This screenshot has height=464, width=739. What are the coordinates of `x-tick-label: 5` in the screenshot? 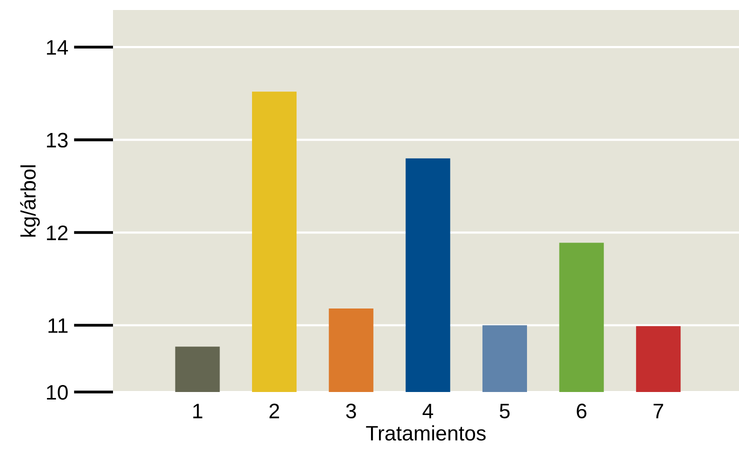 It's located at (505, 411).